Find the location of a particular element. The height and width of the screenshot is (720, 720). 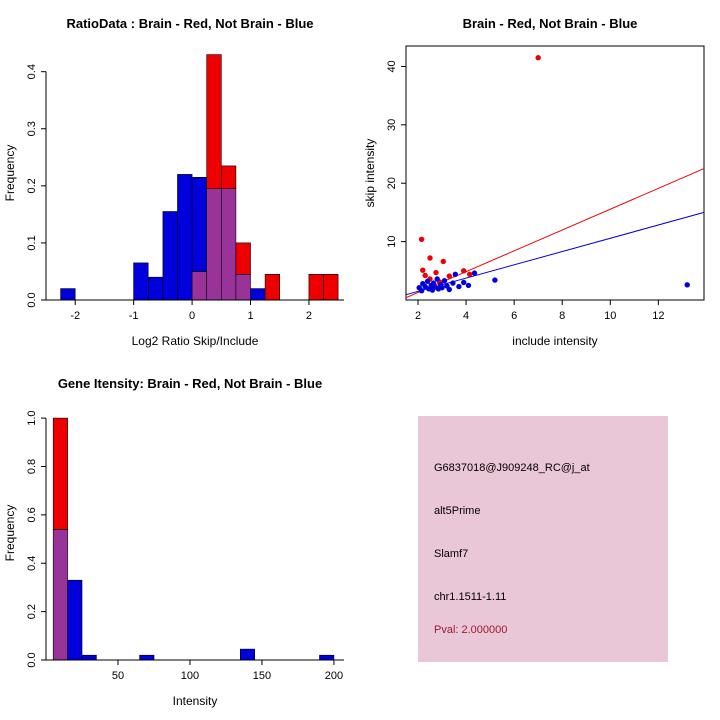

plot-box is located at coordinates (555, 173).